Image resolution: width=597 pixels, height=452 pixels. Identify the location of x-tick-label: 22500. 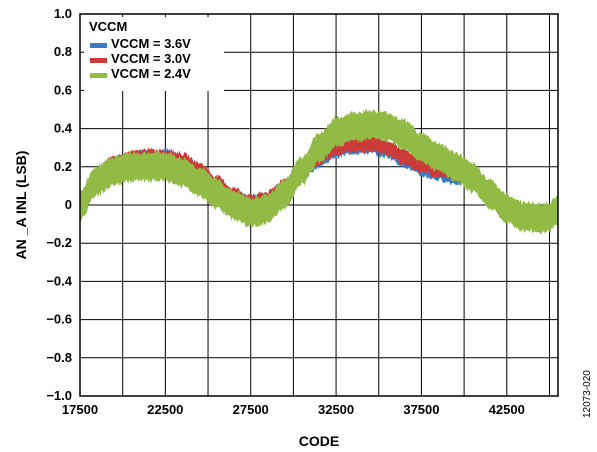
(165, 409).